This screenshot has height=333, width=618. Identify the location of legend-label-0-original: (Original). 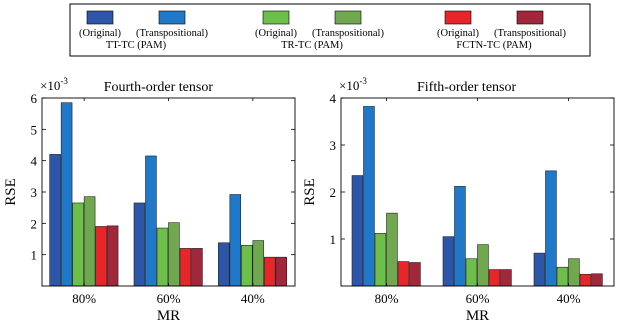
(100, 33).